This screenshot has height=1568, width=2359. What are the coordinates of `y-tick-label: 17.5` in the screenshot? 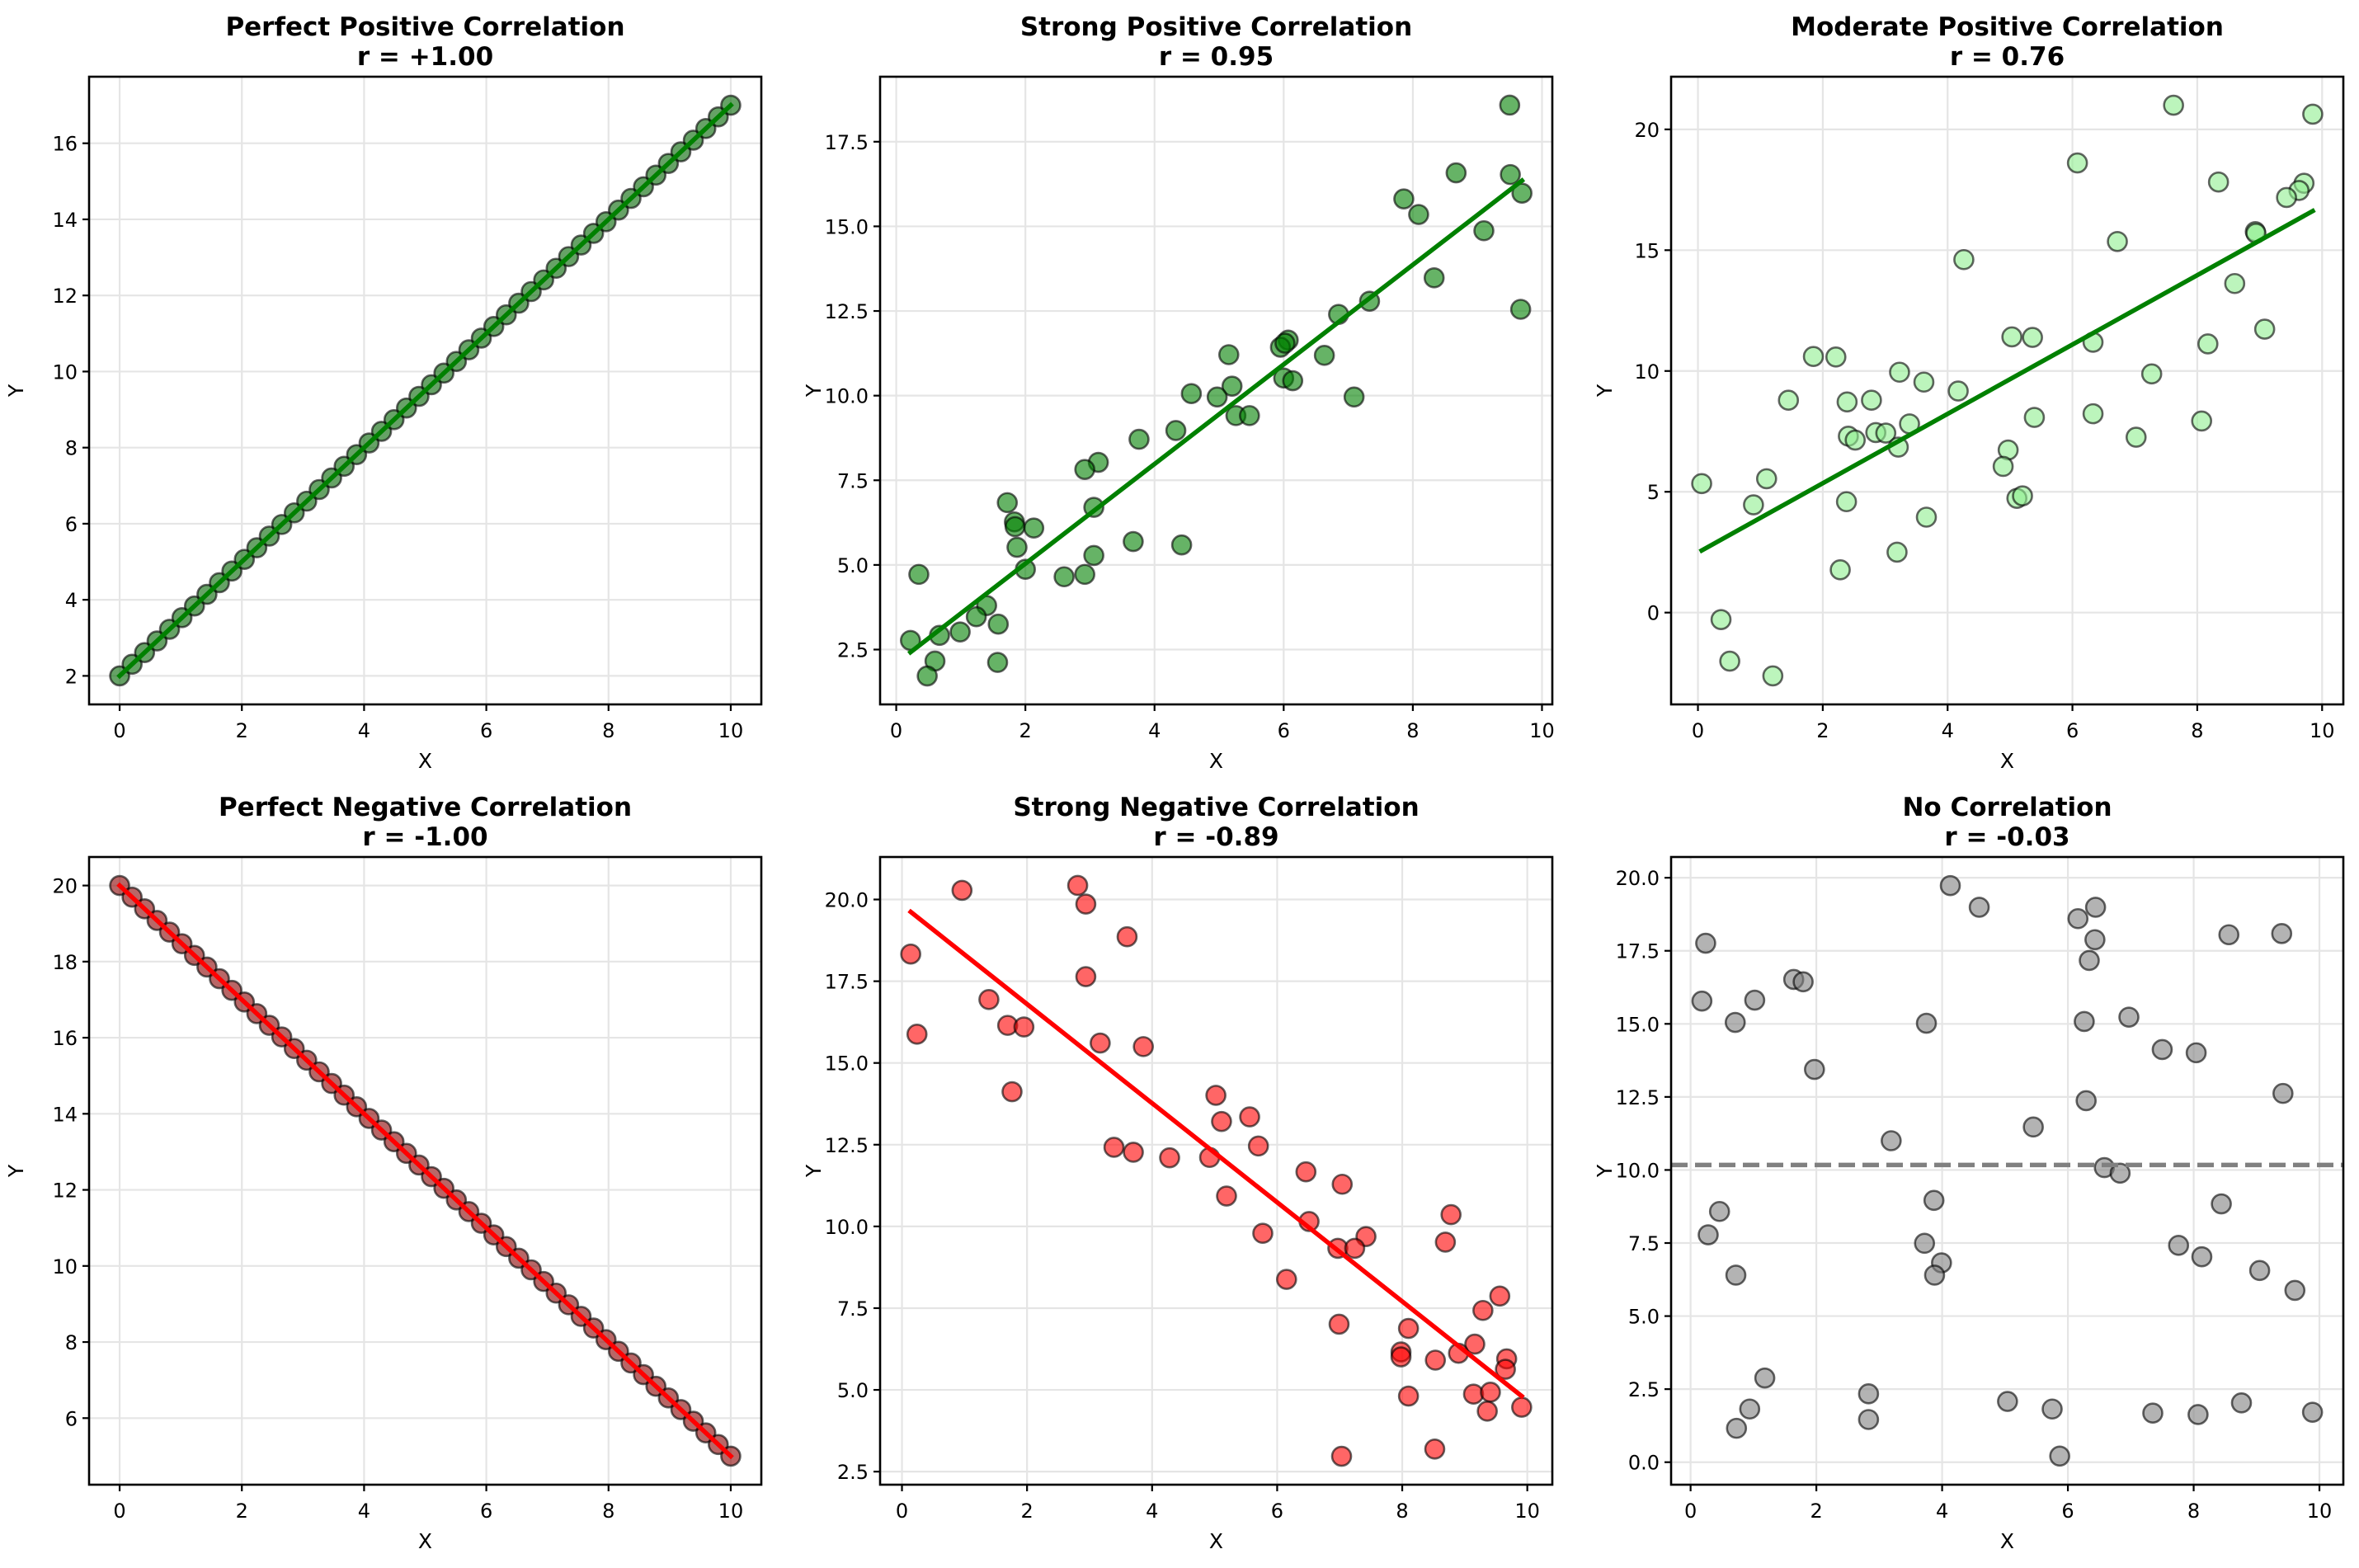 It's located at (847, 982).